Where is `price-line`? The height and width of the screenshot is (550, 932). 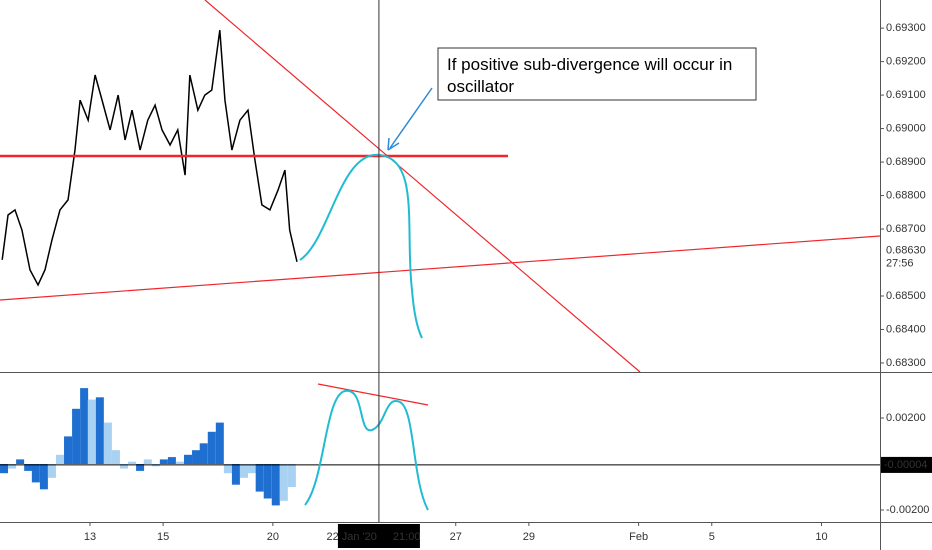
price-line is located at coordinates (149, 158).